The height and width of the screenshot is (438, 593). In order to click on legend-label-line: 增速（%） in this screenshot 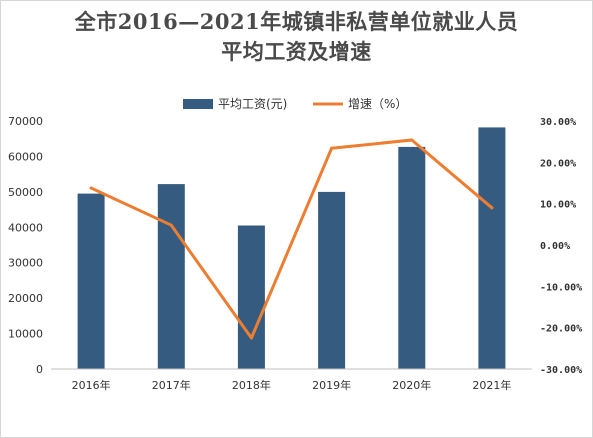, I will do `click(377, 104)`.